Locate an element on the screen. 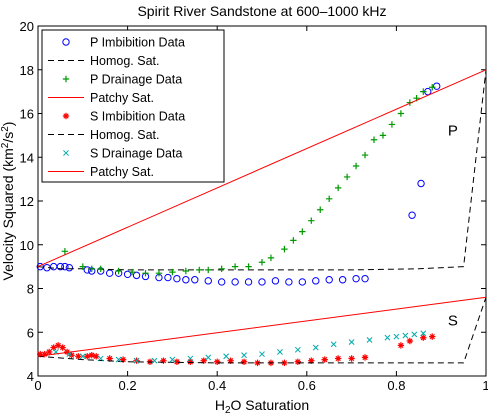 The image size is (488, 420). y-axis-title-mid: /s is located at coordinates (8, 137).